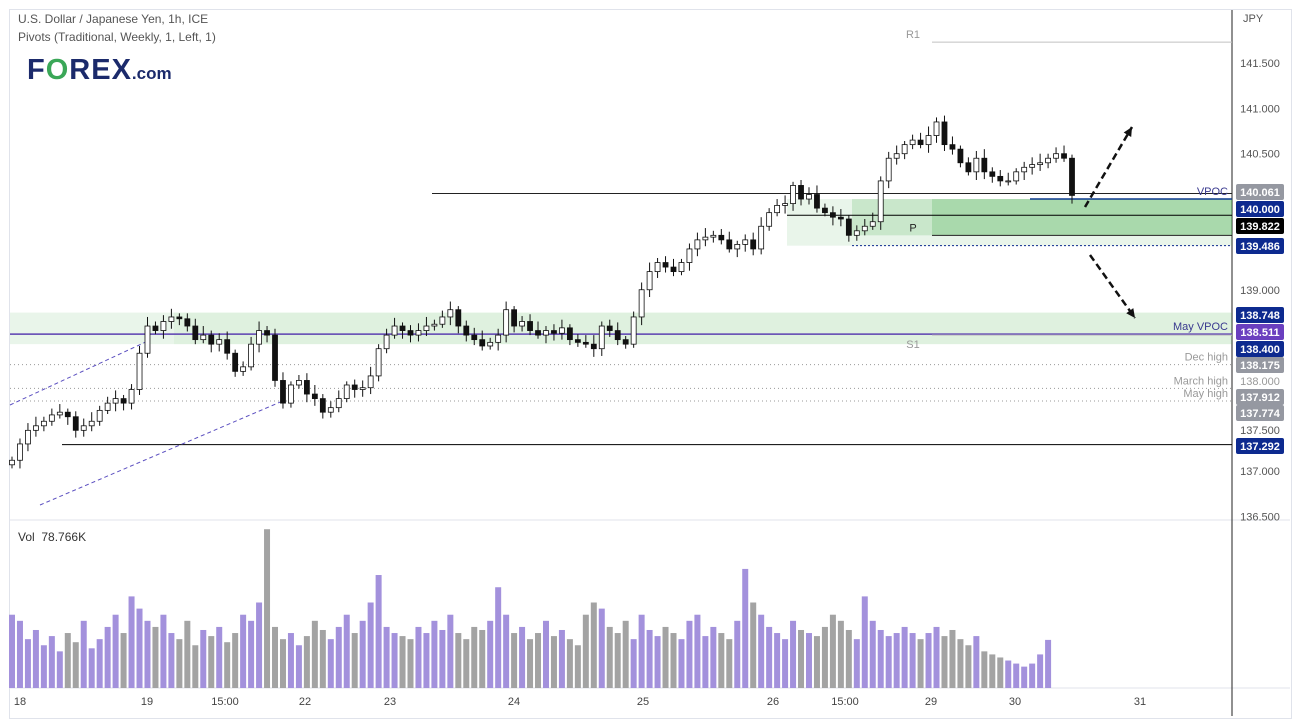 This screenshot has width=1300, height=726. Describe the element at coordinates (1042, 217) in the screenshot. I see `resistance-zone-inner` at that location.